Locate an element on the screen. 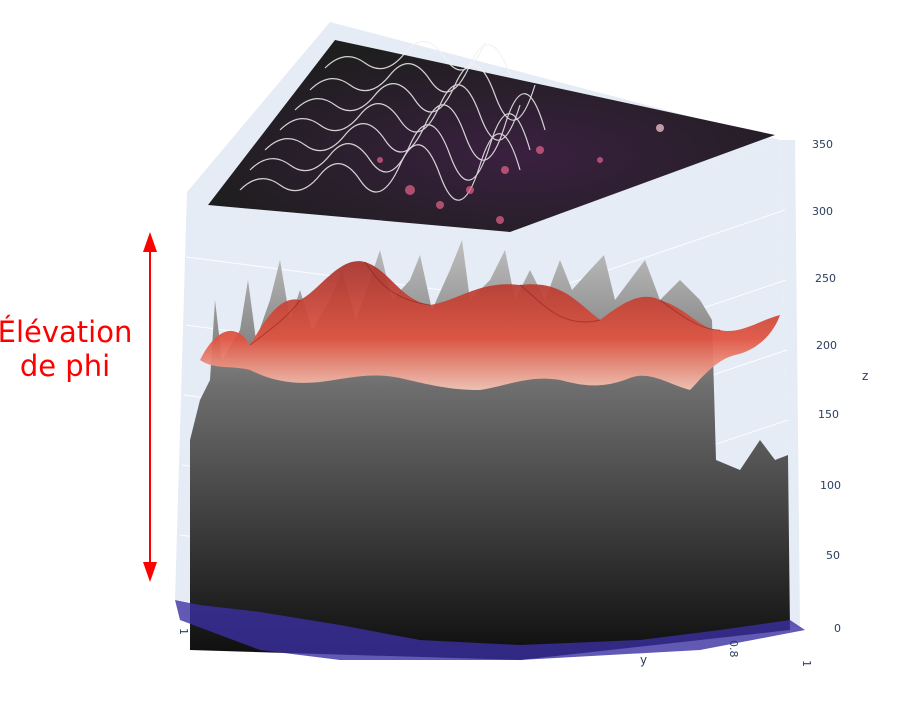 The image size is (912, 720). back-wall-right is located at coordinates (790, 384).